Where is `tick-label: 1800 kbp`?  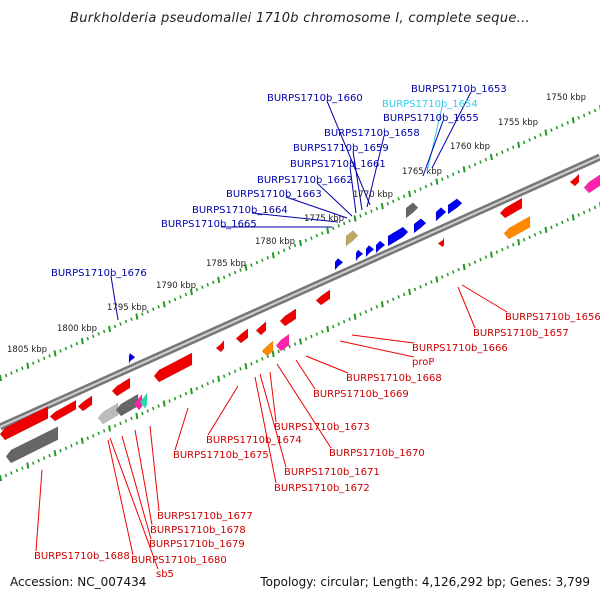 tick-label: 1800 kbp is located at coordinates (77, 329).